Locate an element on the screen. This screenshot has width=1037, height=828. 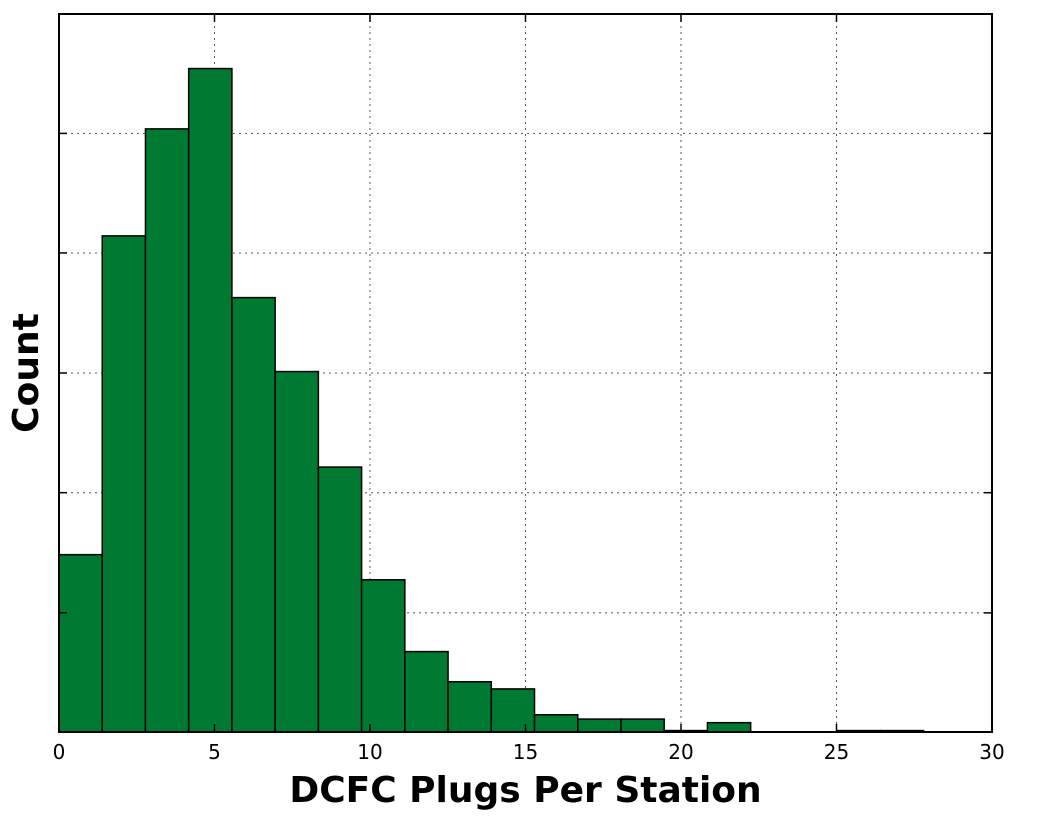
x-tick-label-20: 20 is located at coordinates (680, 752).